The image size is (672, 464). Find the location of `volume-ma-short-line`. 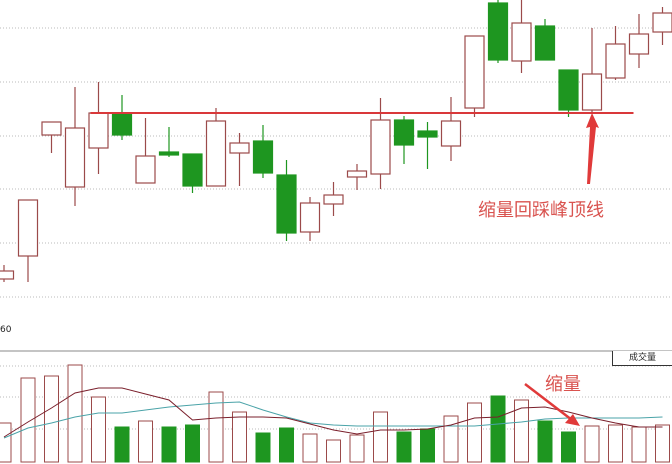

volume-ma-short-line is located at coordinates (333, 412).